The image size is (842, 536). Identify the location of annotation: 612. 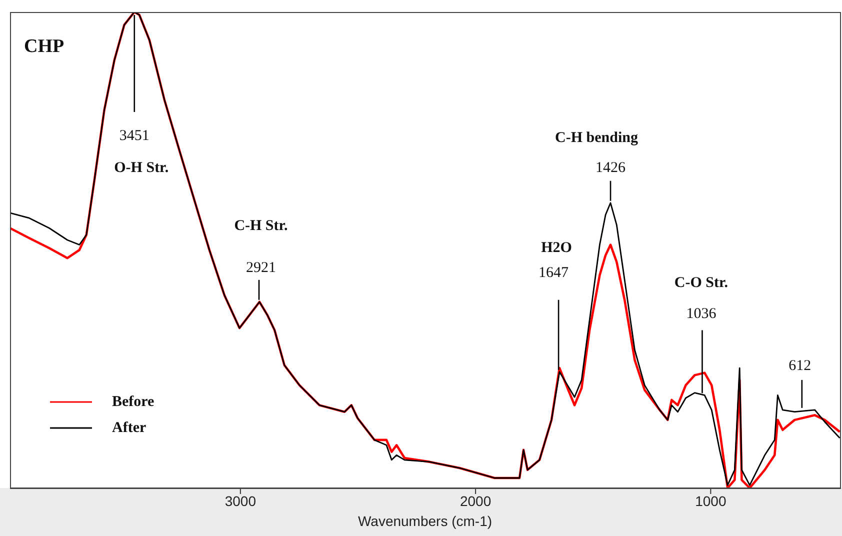
(800, 366).